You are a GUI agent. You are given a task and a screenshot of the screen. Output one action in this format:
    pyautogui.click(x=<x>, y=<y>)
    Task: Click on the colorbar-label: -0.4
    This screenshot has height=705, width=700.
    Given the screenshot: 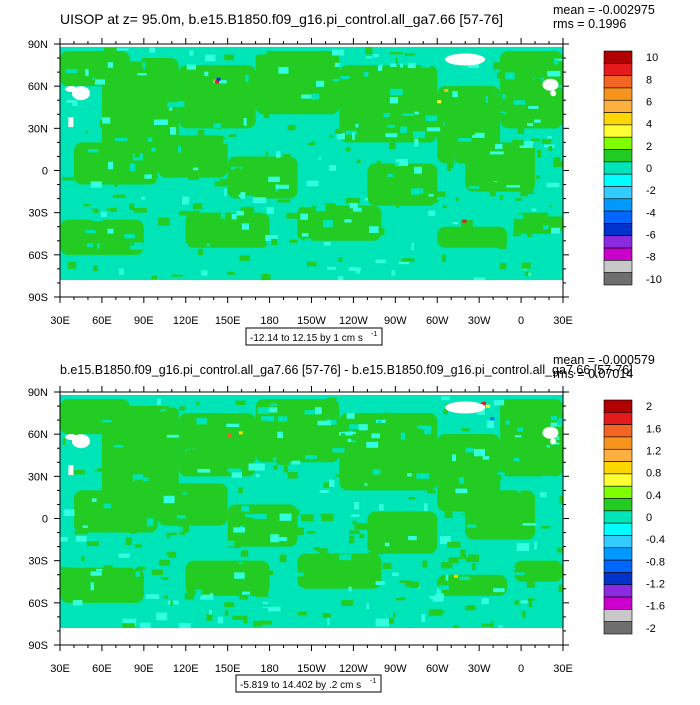 What is the action you would take?
    pyautogui.click(x=655, y=540)
    